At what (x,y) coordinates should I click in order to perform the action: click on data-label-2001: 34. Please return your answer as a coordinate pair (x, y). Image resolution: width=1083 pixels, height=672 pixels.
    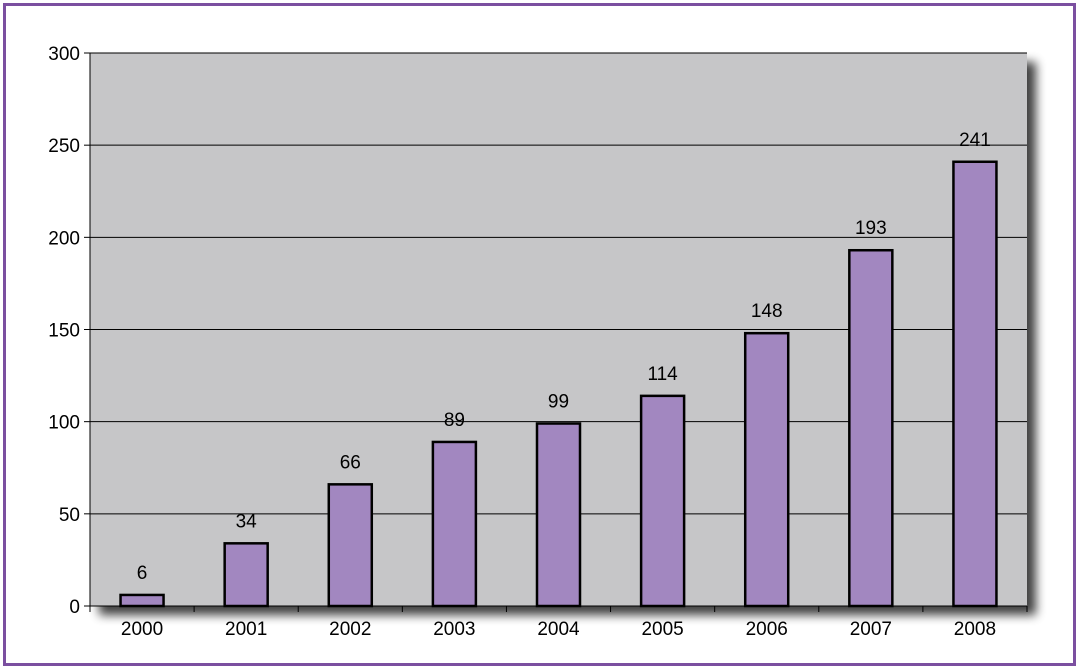
    Looking at the image, I should click on (247, 521).